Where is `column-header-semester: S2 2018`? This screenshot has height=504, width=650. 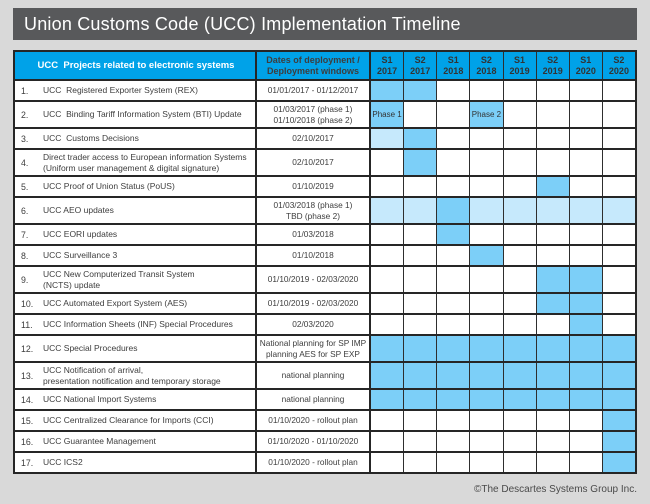 column-header-semester: S2 2018 is located at coordinates (485, 65).